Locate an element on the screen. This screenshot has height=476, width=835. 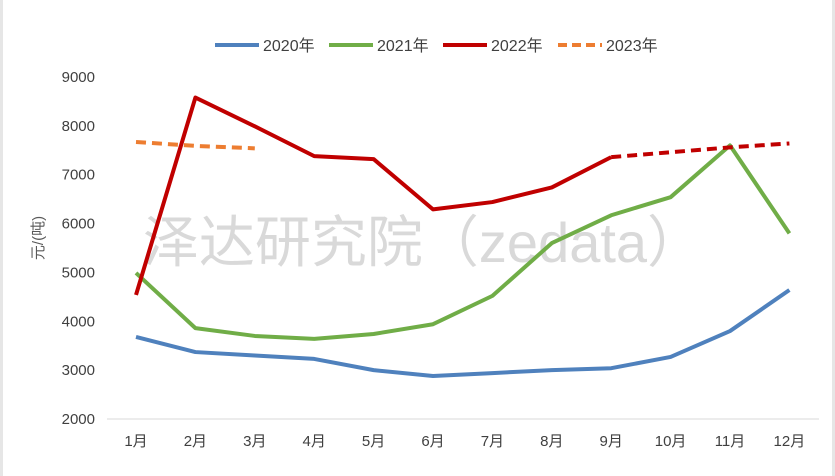
x-tick-label: 11月 is located at coordinates (730, 441).